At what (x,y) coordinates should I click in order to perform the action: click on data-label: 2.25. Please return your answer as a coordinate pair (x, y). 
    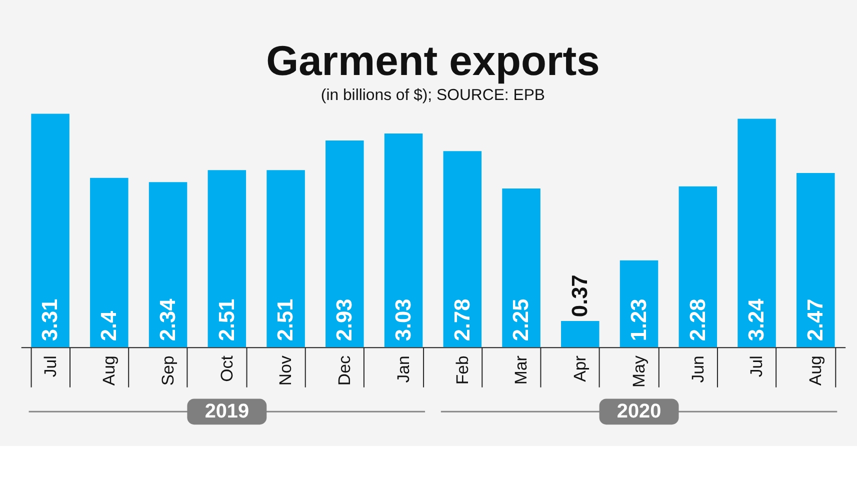
    Looking at the image, I should click on (521, 320).